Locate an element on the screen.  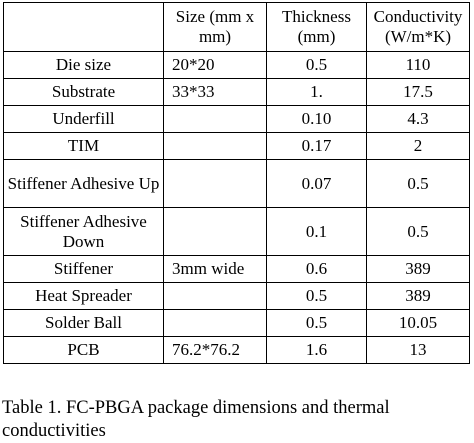
row-name: Underfill is located at coordinates (83, 119).